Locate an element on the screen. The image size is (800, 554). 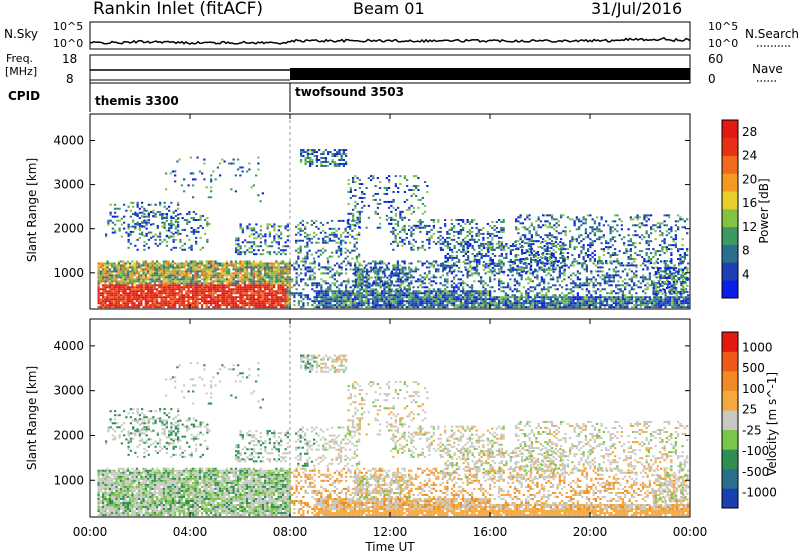
freq-nave-trace is located at coordinates (390, 74).